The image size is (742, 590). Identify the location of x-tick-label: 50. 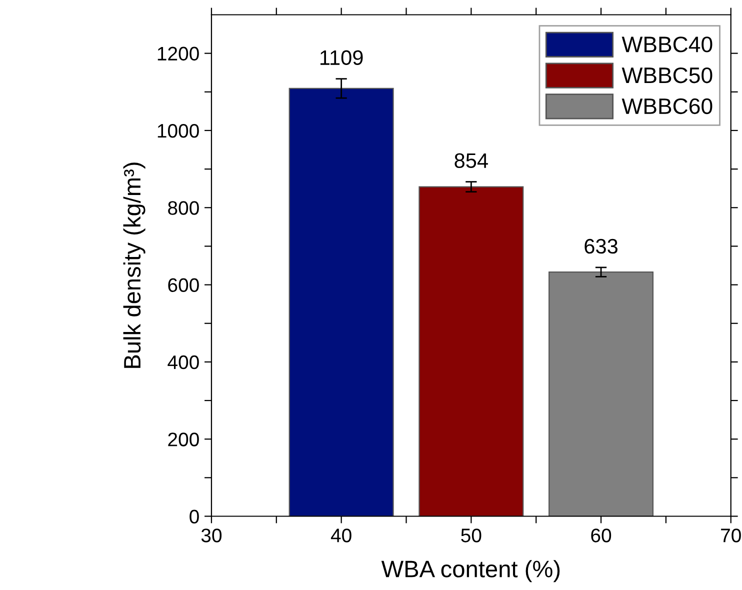
(471, 535).